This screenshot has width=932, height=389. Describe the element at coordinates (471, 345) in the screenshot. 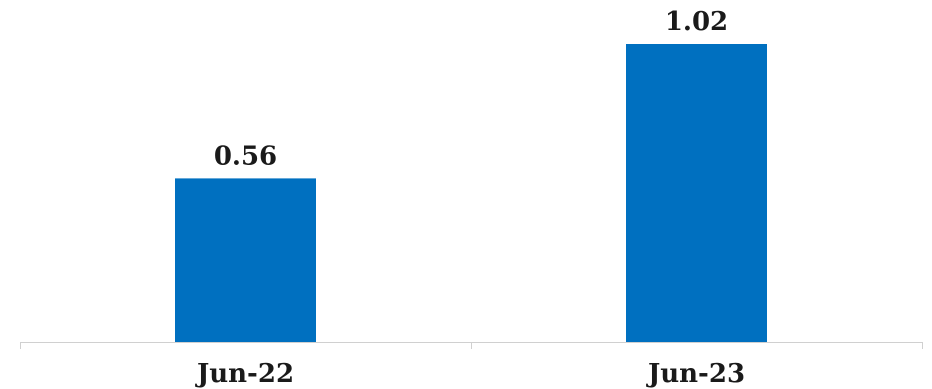

I see `x-axis` at that location.